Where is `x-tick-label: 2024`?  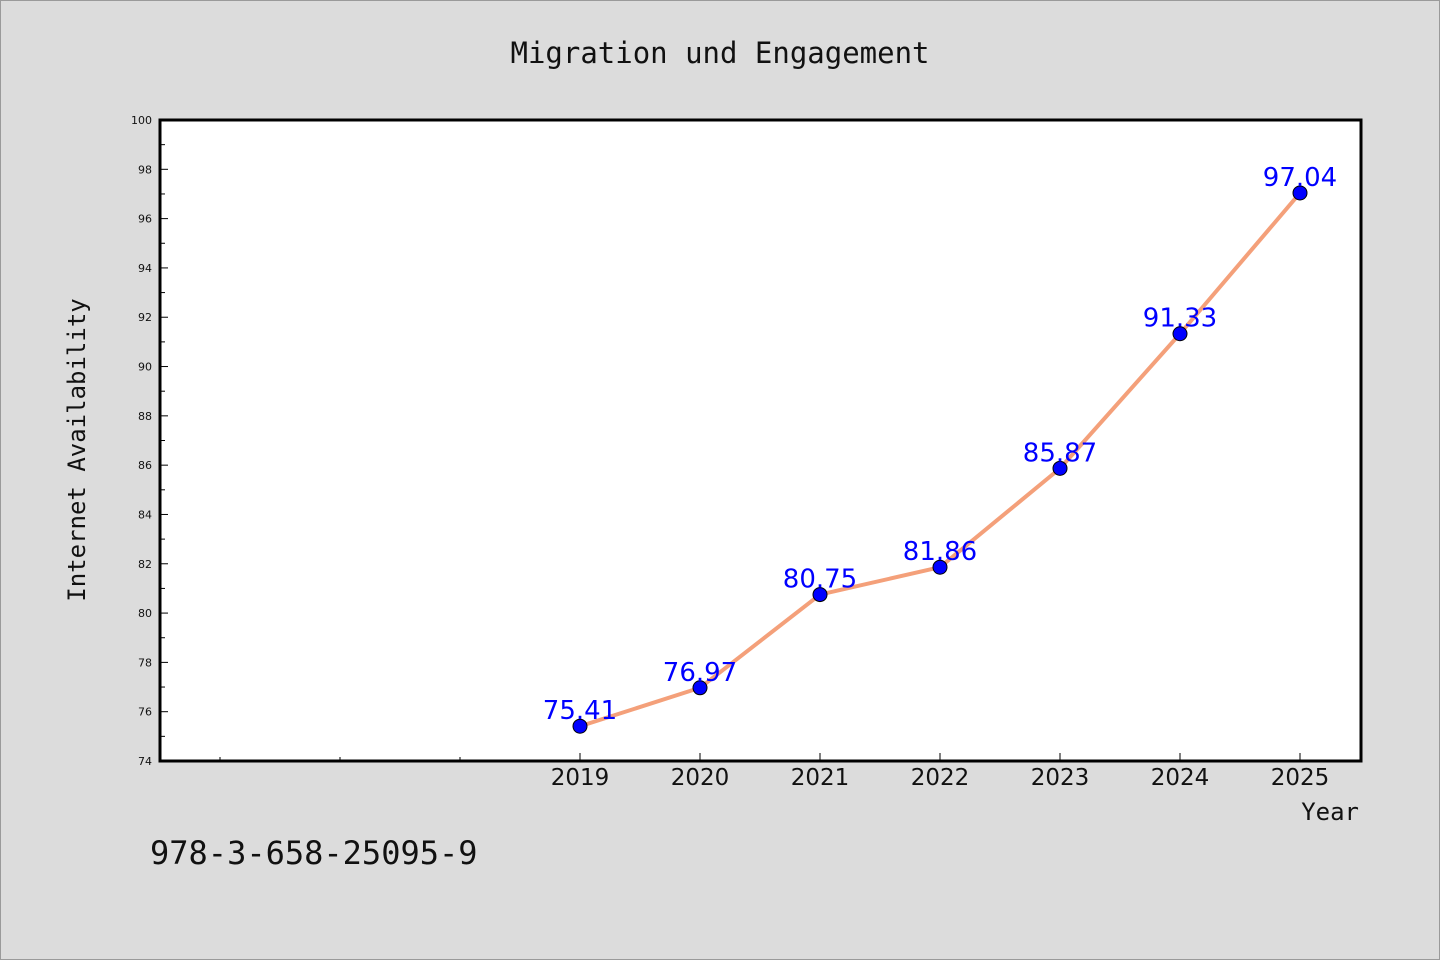 x-tick-label: 2024 is located at coordinates (1180, 778).